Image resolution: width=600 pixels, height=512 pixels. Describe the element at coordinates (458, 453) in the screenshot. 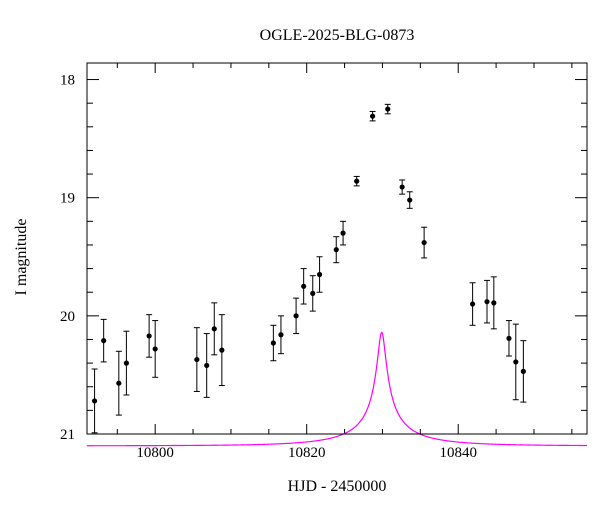

I see `x-tick-label: 10840` at that location.